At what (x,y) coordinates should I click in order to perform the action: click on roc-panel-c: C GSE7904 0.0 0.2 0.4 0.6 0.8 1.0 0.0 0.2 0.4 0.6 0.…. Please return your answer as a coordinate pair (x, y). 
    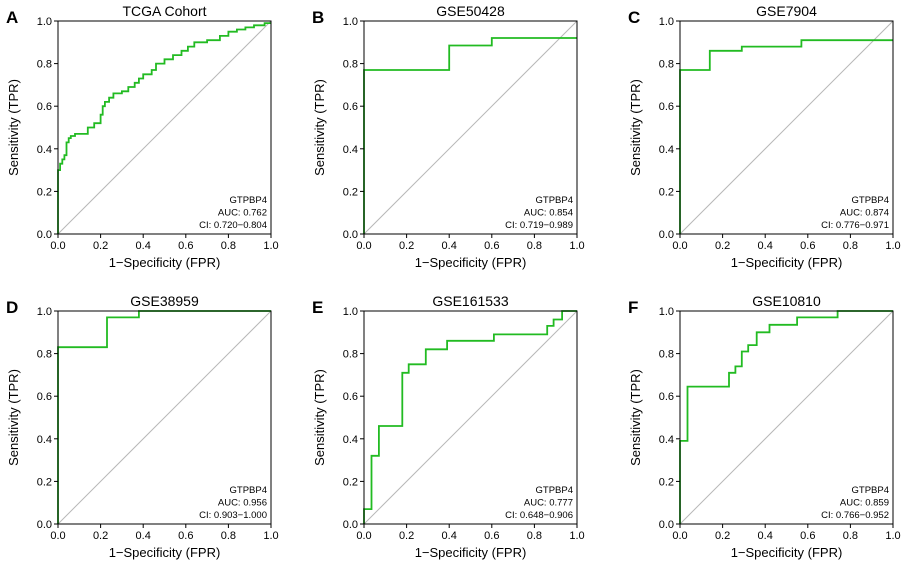
    Looking at the image, I should click on (764, 136).